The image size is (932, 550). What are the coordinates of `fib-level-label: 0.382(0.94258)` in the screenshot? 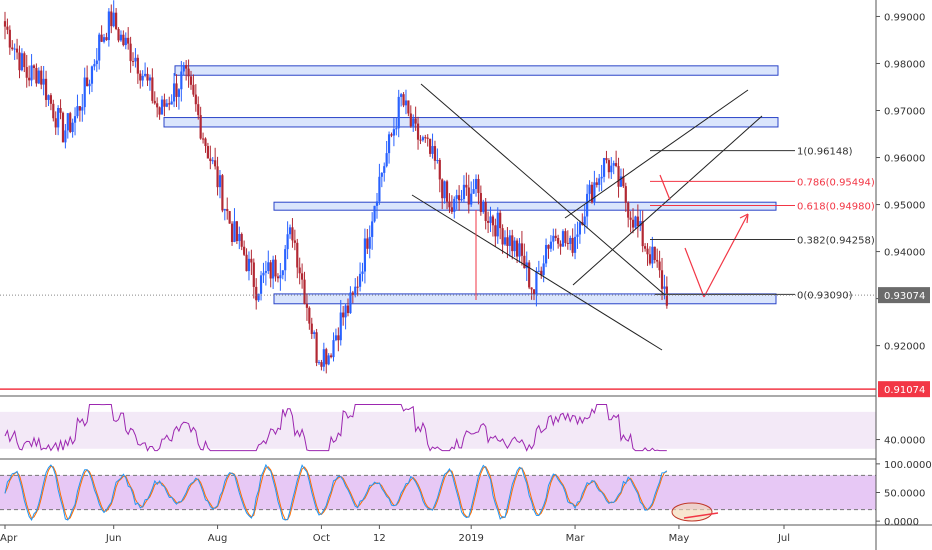 It's located at (836, 240).